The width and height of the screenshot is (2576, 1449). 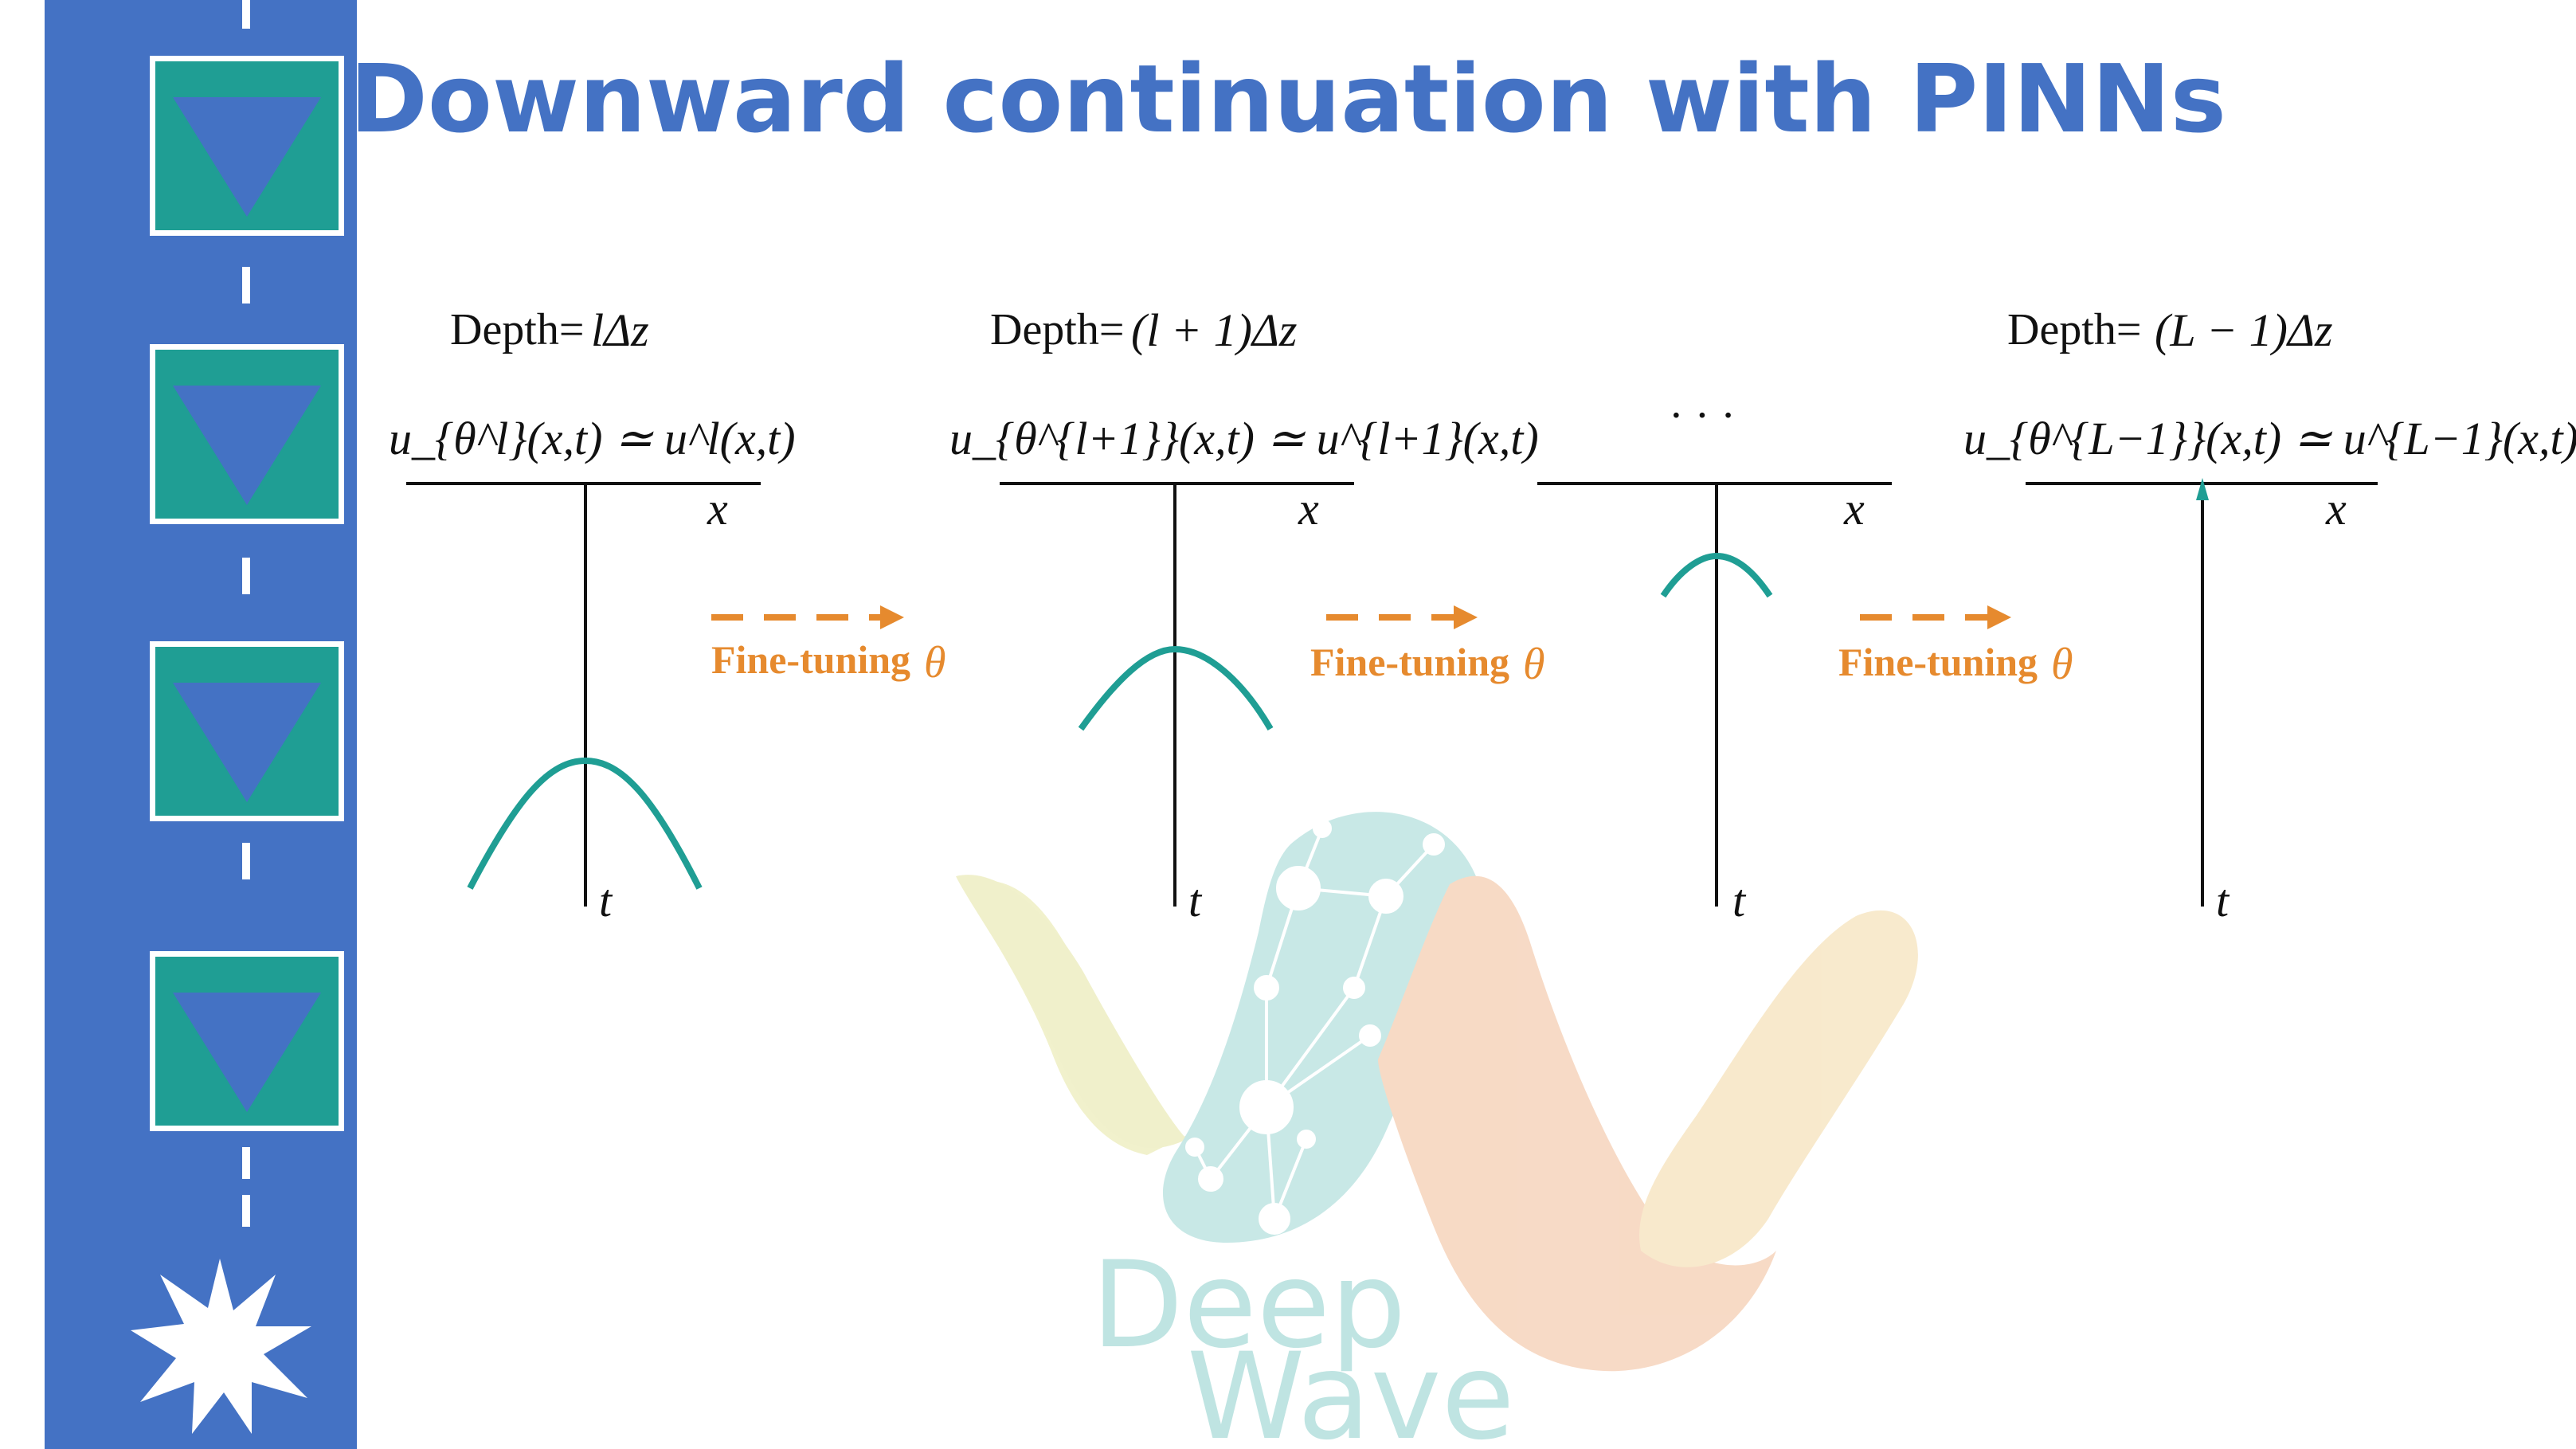 I want to click on sidebar, so click(x=201, y=725).